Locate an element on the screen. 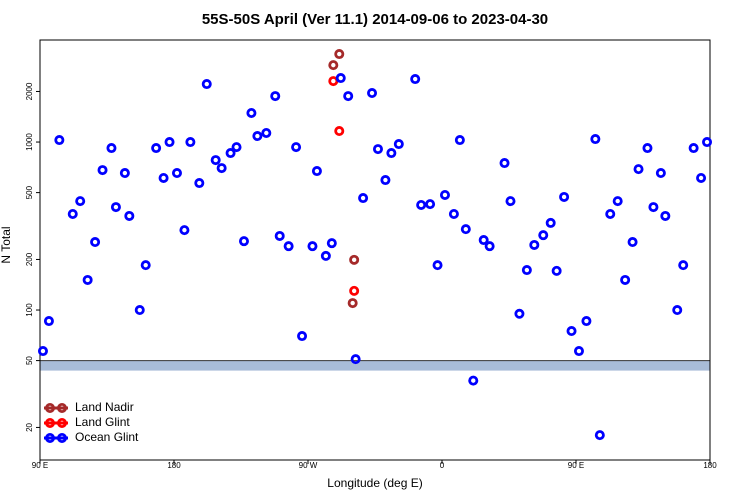 Image resolution: width=750 pixels, height=500 pixels. legend-label: Land Nadir is located at coordinates (104, 407).